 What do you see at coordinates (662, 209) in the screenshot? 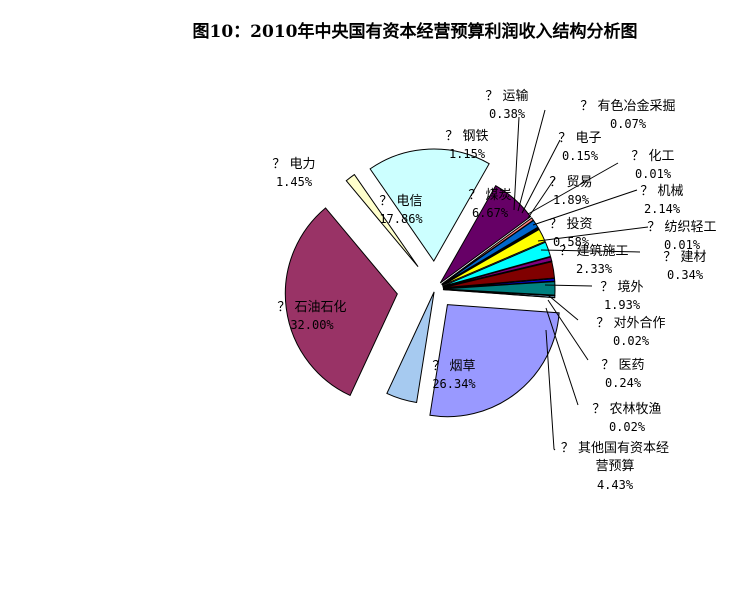
I see `slice-value-label: 2.14%` at bounding box center [662, 209].